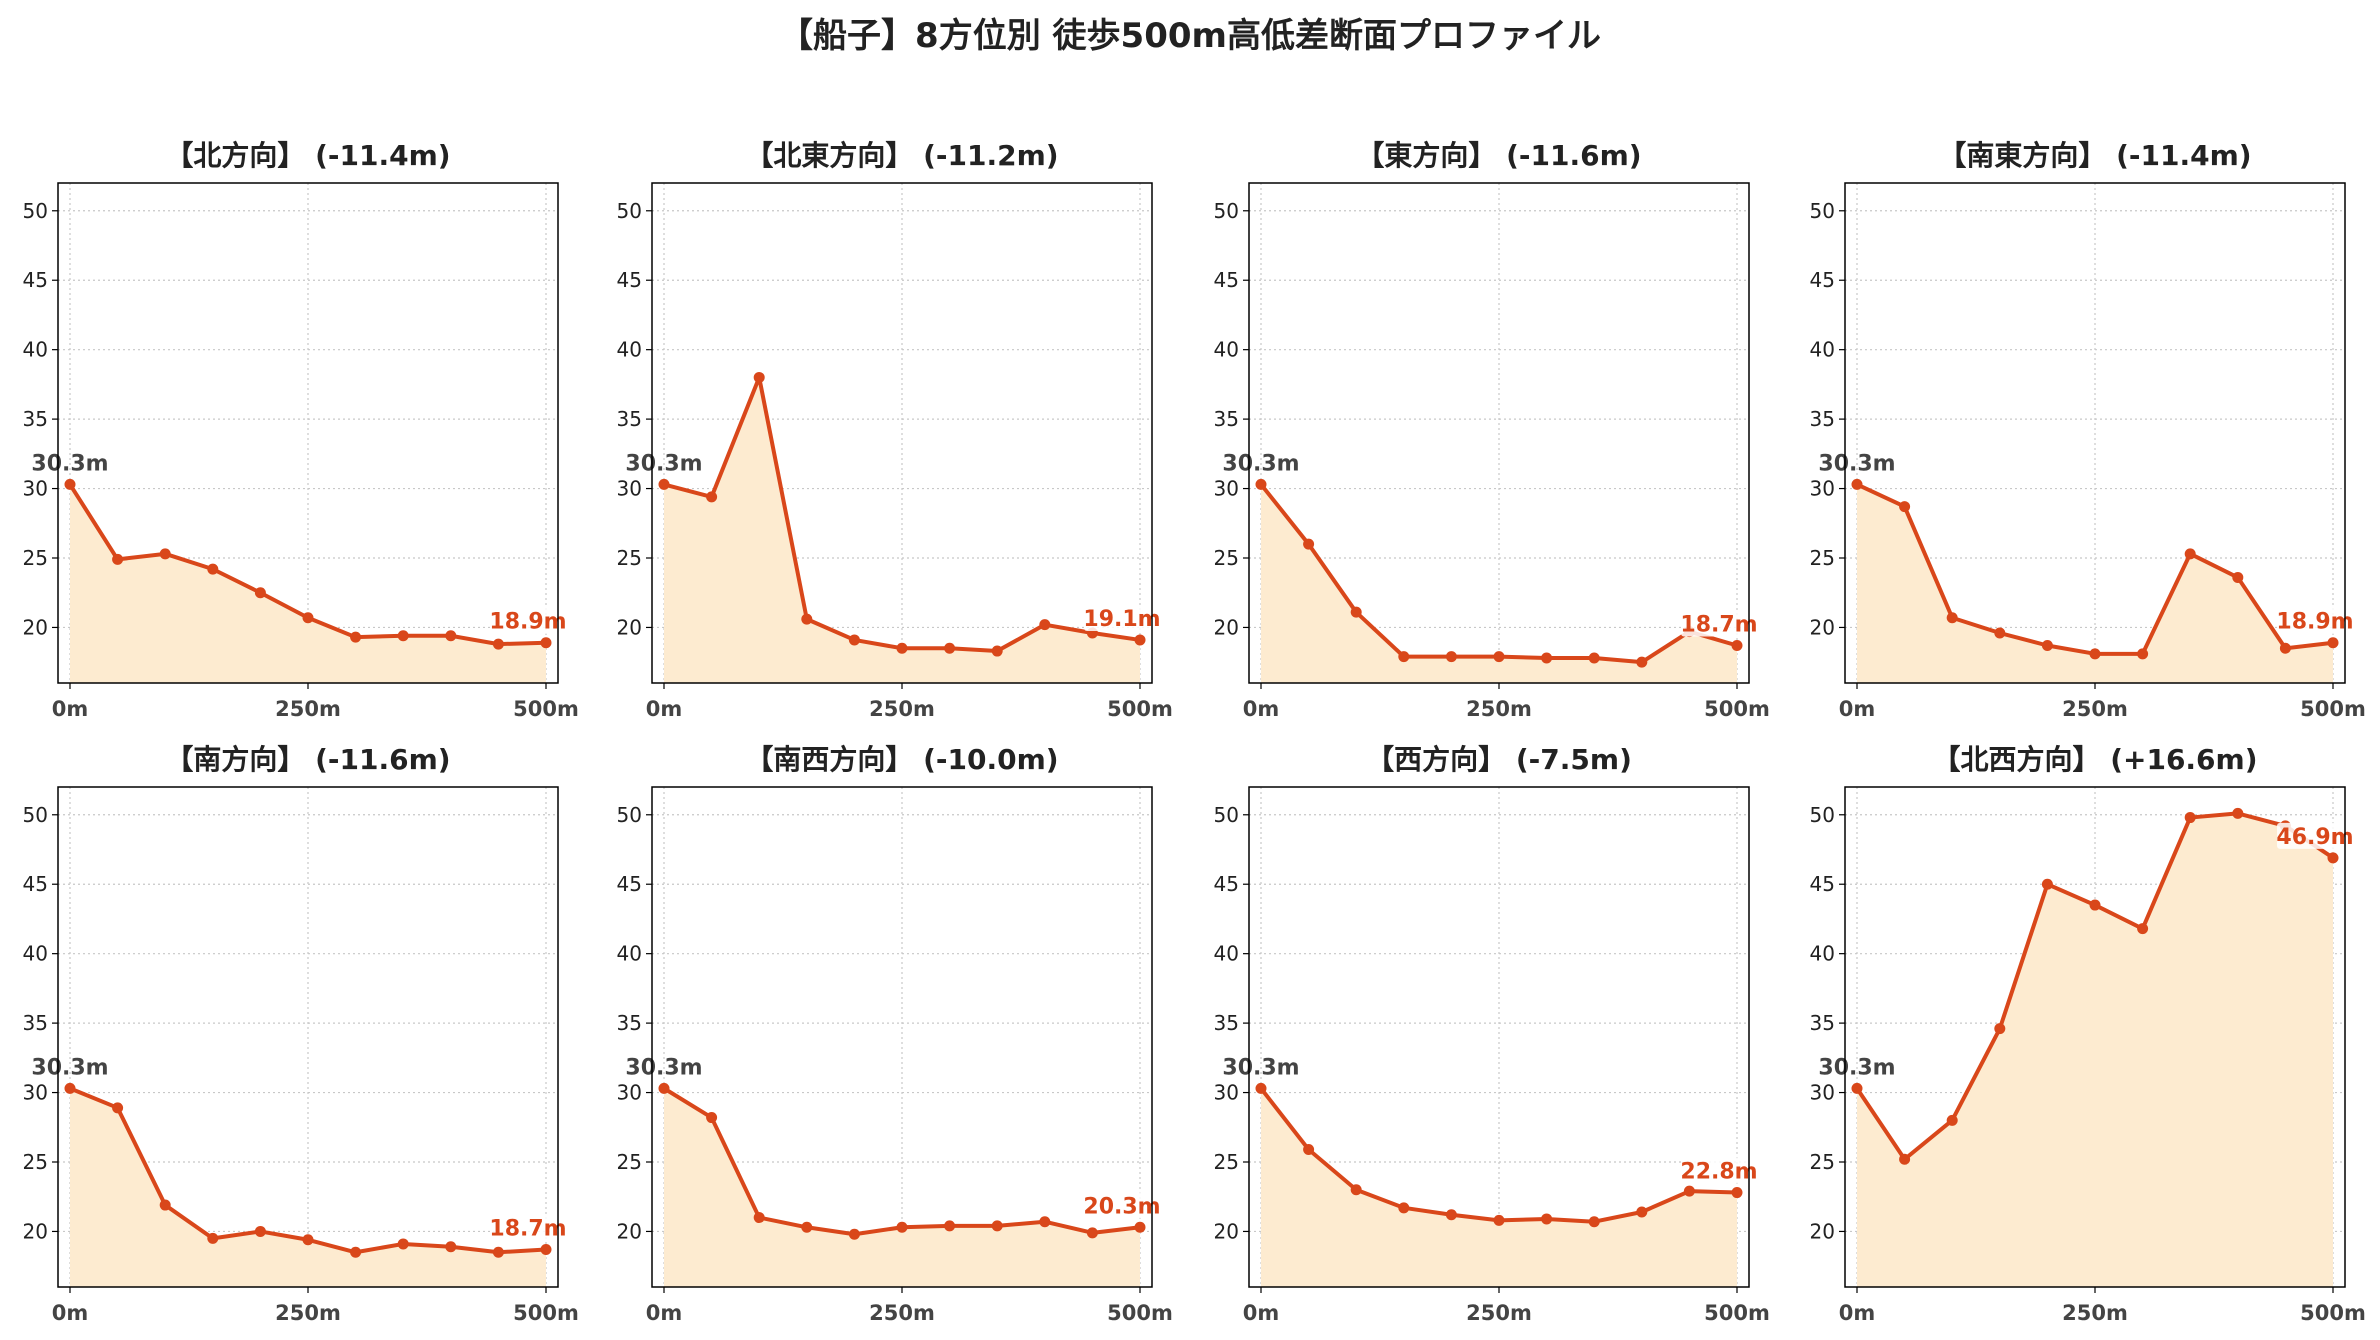 The width and height of the screenshot is (2380, 1340). I want to click on main-title: 【船子】8方位別 徒歩500m高低差断面プロファイル, so click(1190, 36).